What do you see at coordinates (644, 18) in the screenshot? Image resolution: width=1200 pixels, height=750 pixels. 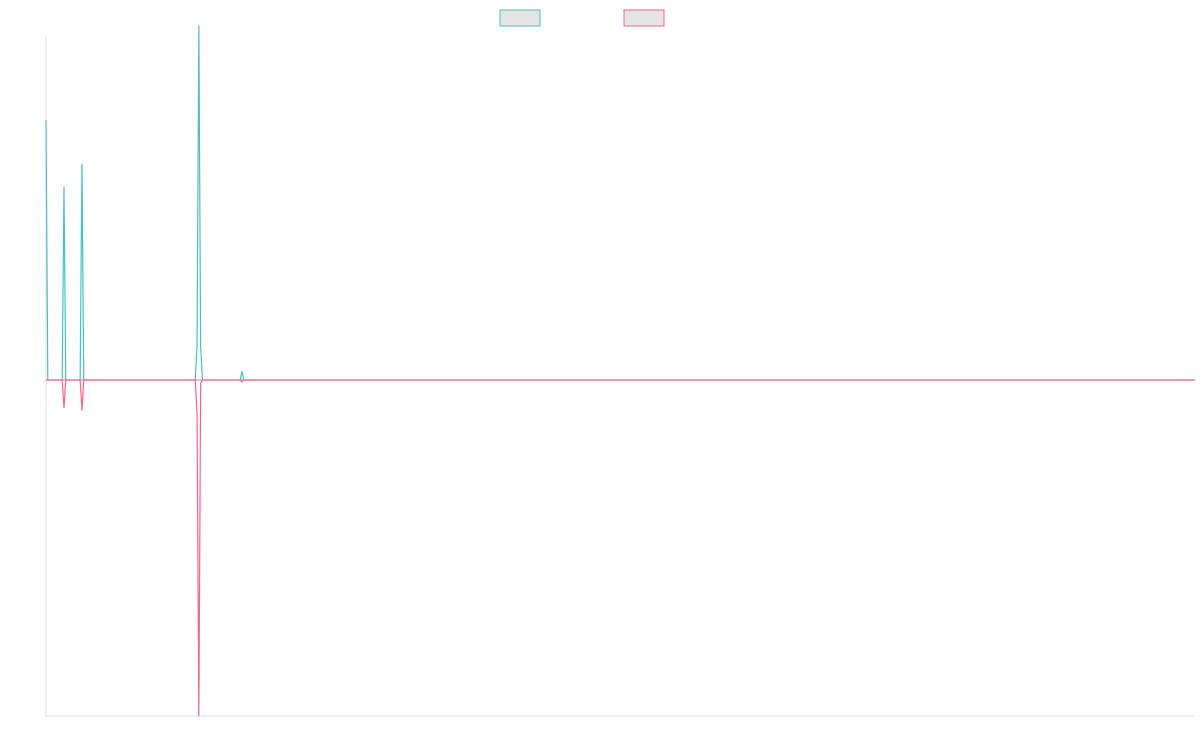 I see `series-b-legend-swatch` at bounding box center [644, 18].